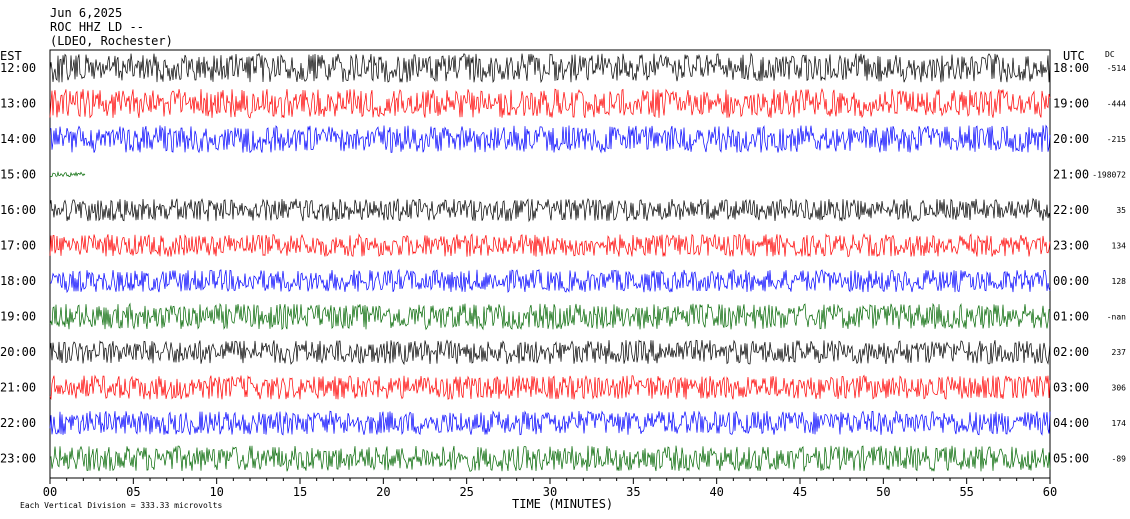  Describe the element at coordinates (550, 492) in the screenshot. I see `x-tick-label-30: 30` at that location.